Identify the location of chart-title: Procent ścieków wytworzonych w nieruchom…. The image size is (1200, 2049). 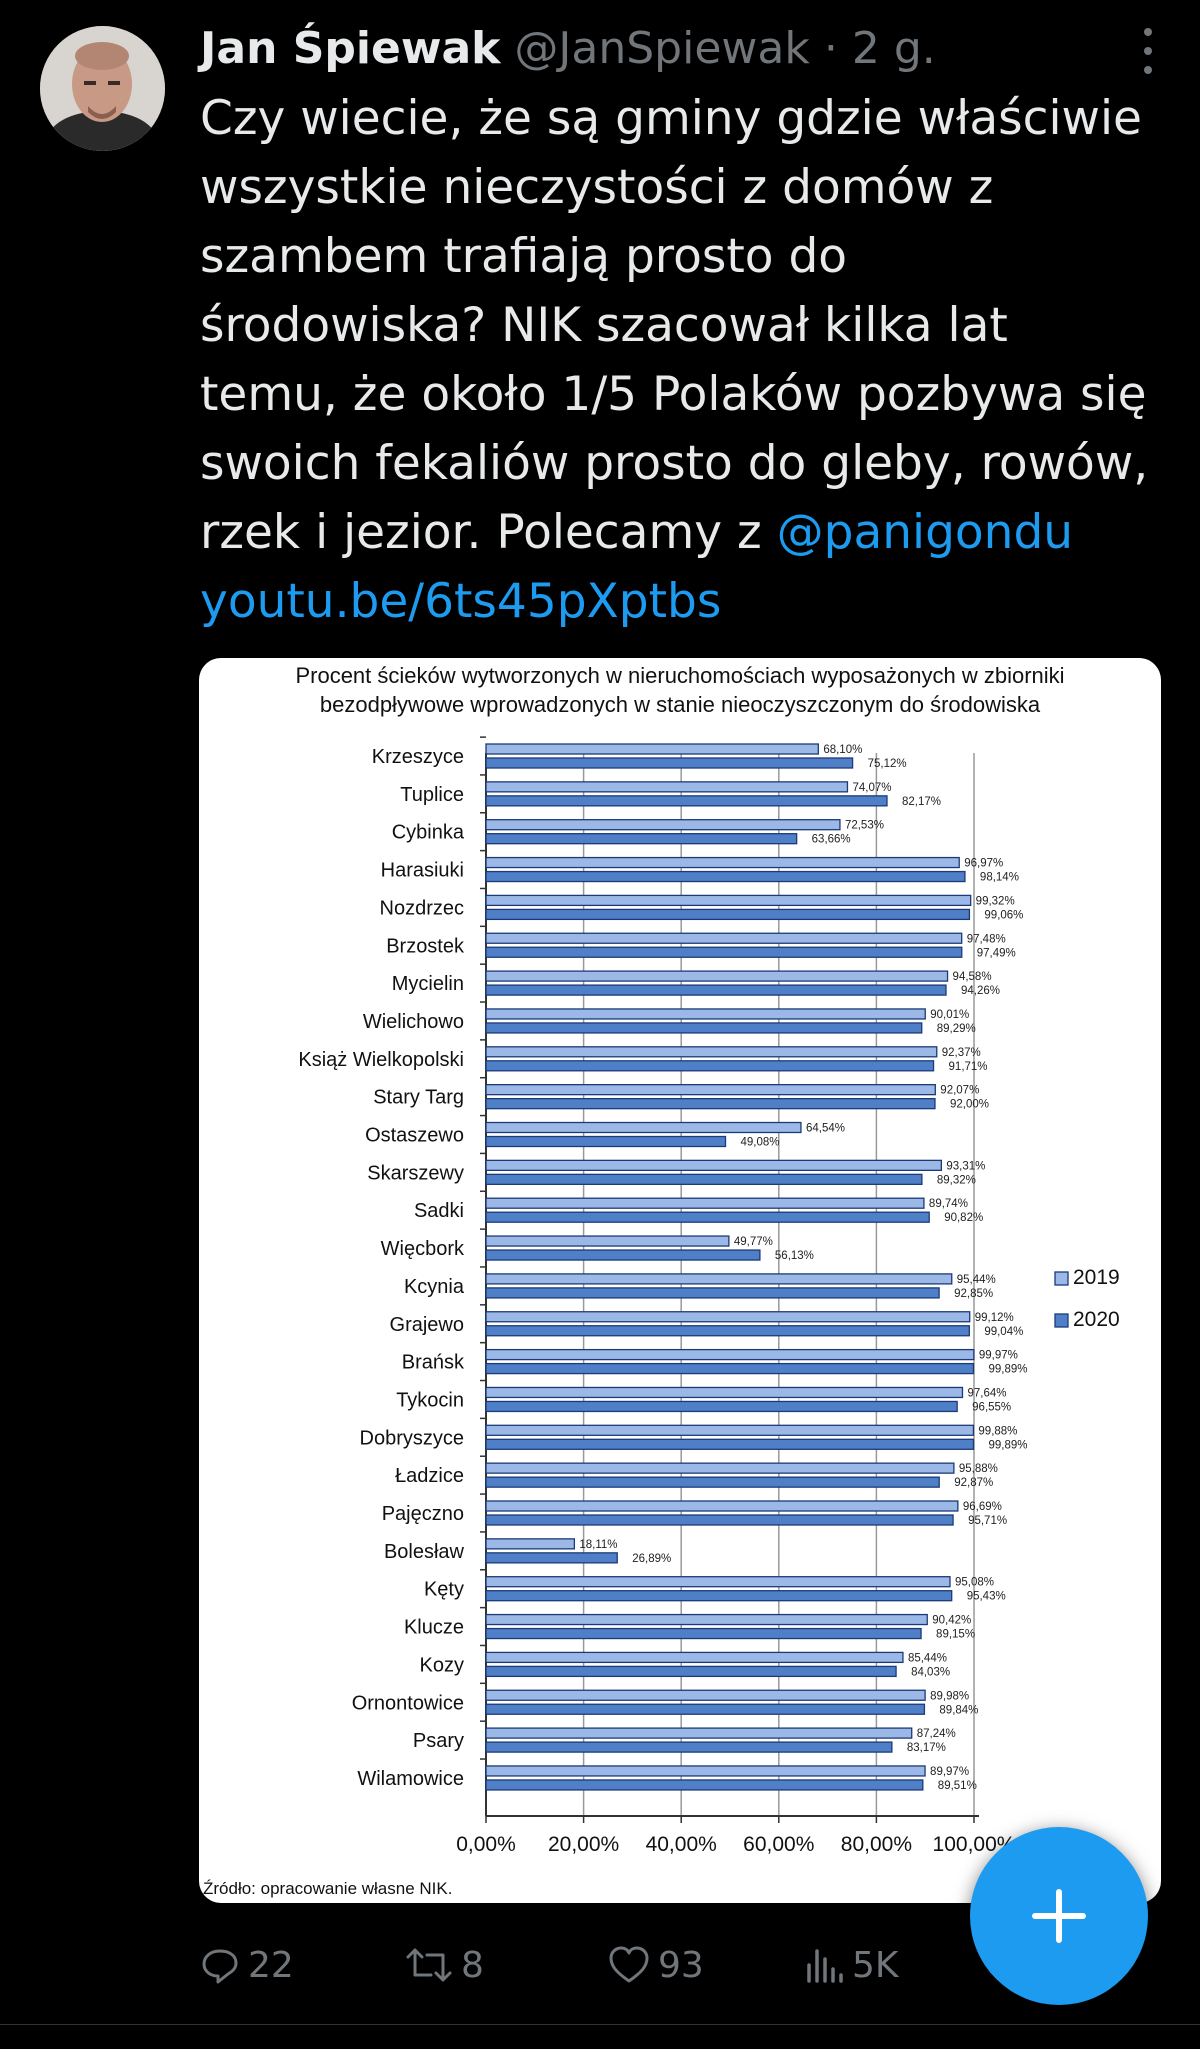
(679, 675).